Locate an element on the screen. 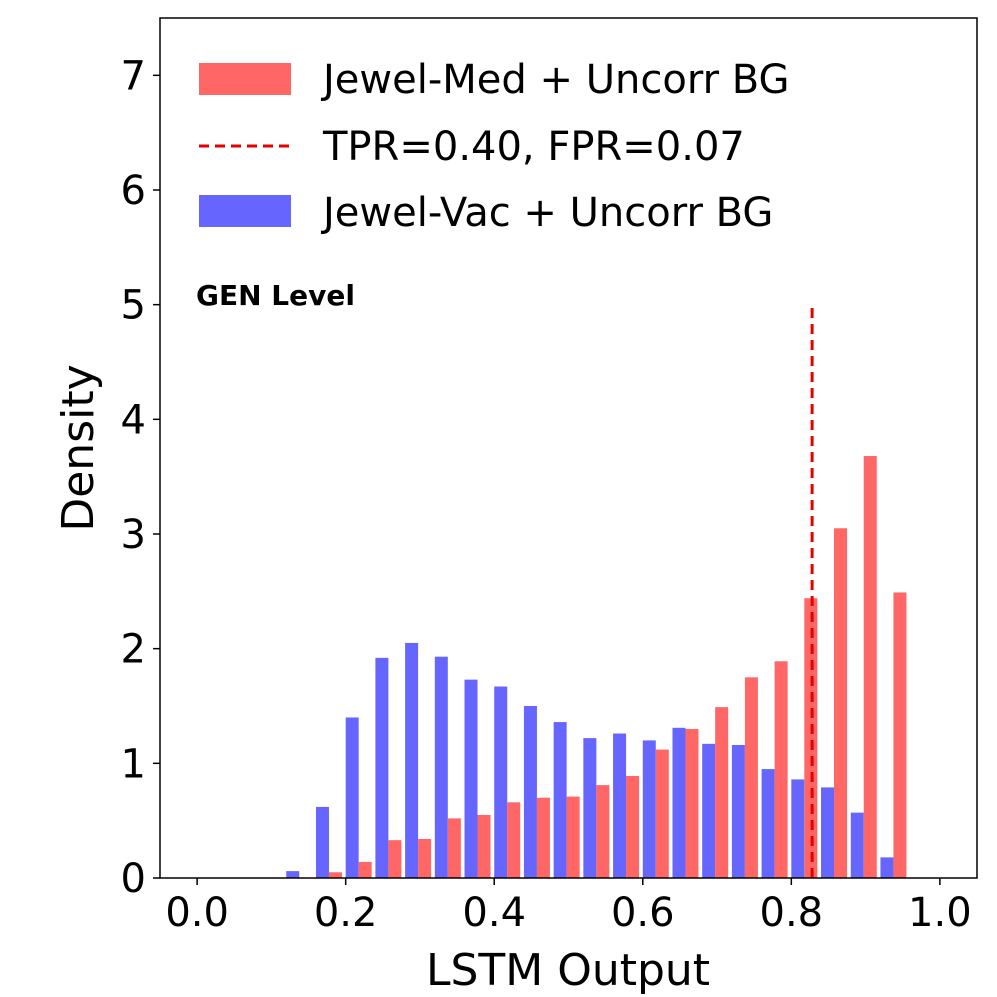 This screenshot has height=997, width=997. x-tick-label-2: 0.4 is located at coordinates (494, 913).